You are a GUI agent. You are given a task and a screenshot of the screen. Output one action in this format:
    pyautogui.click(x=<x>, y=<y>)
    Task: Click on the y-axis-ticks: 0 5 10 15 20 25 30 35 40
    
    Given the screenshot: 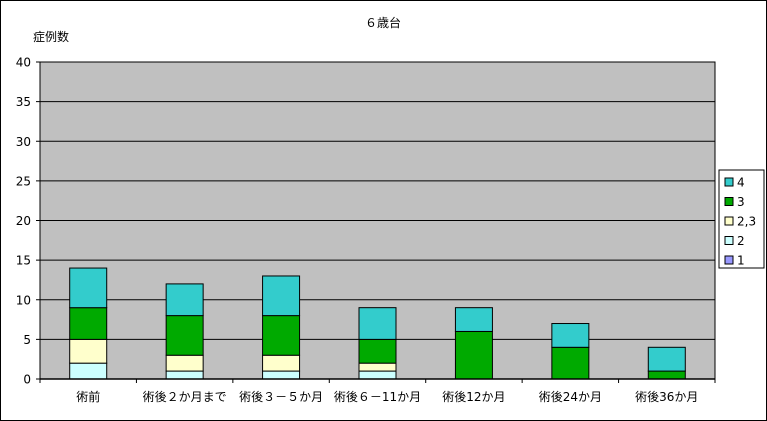 What is the action you would take?
    pyautogui.click(x=28, y=221)
    